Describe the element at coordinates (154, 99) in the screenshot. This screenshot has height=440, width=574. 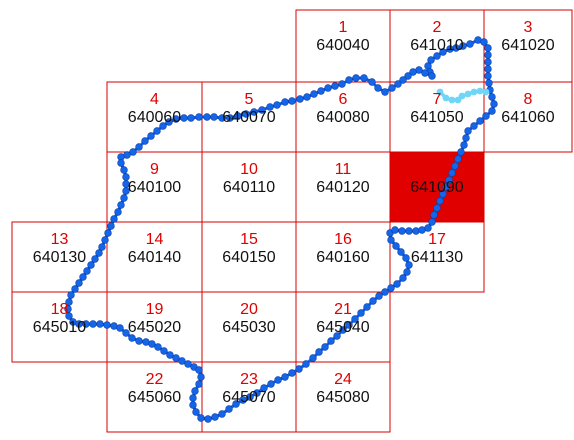
I see `cell-number-4: 4` at that location.